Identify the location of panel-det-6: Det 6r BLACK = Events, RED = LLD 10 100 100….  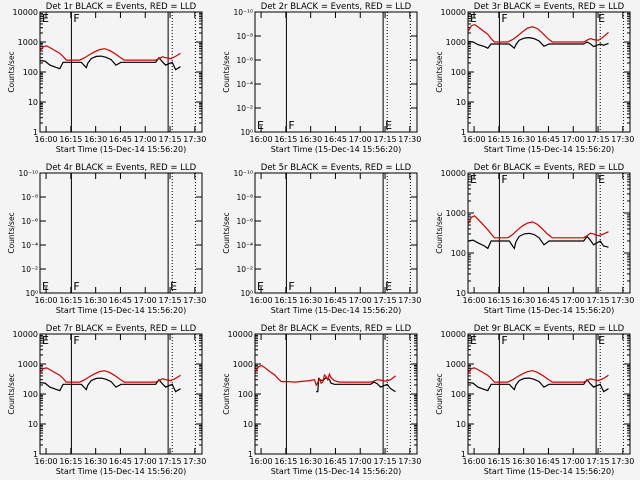
(534, 239).